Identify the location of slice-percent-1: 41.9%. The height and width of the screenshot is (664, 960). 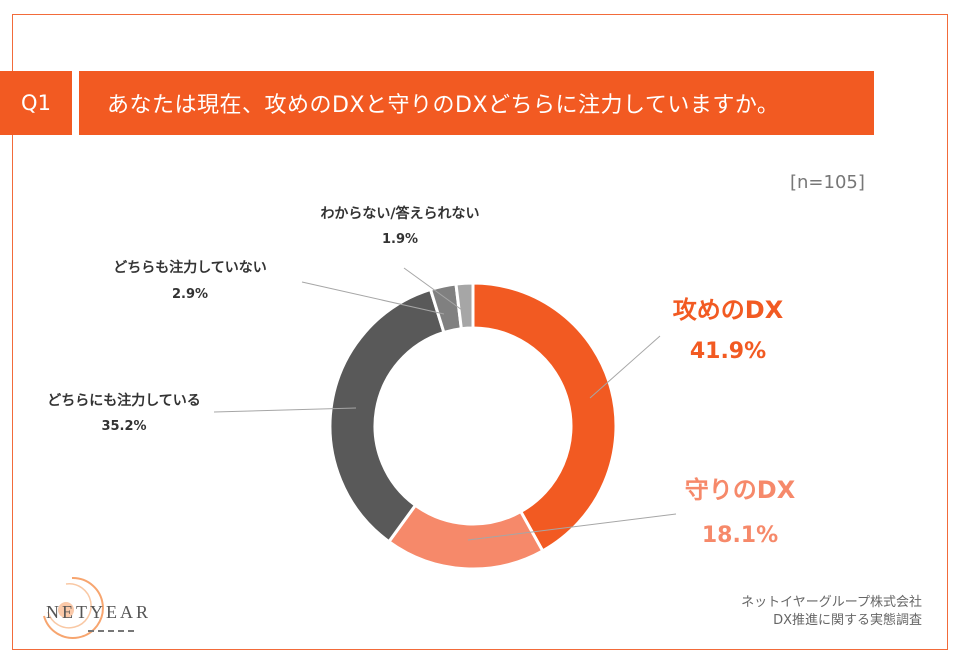
(728, 351).